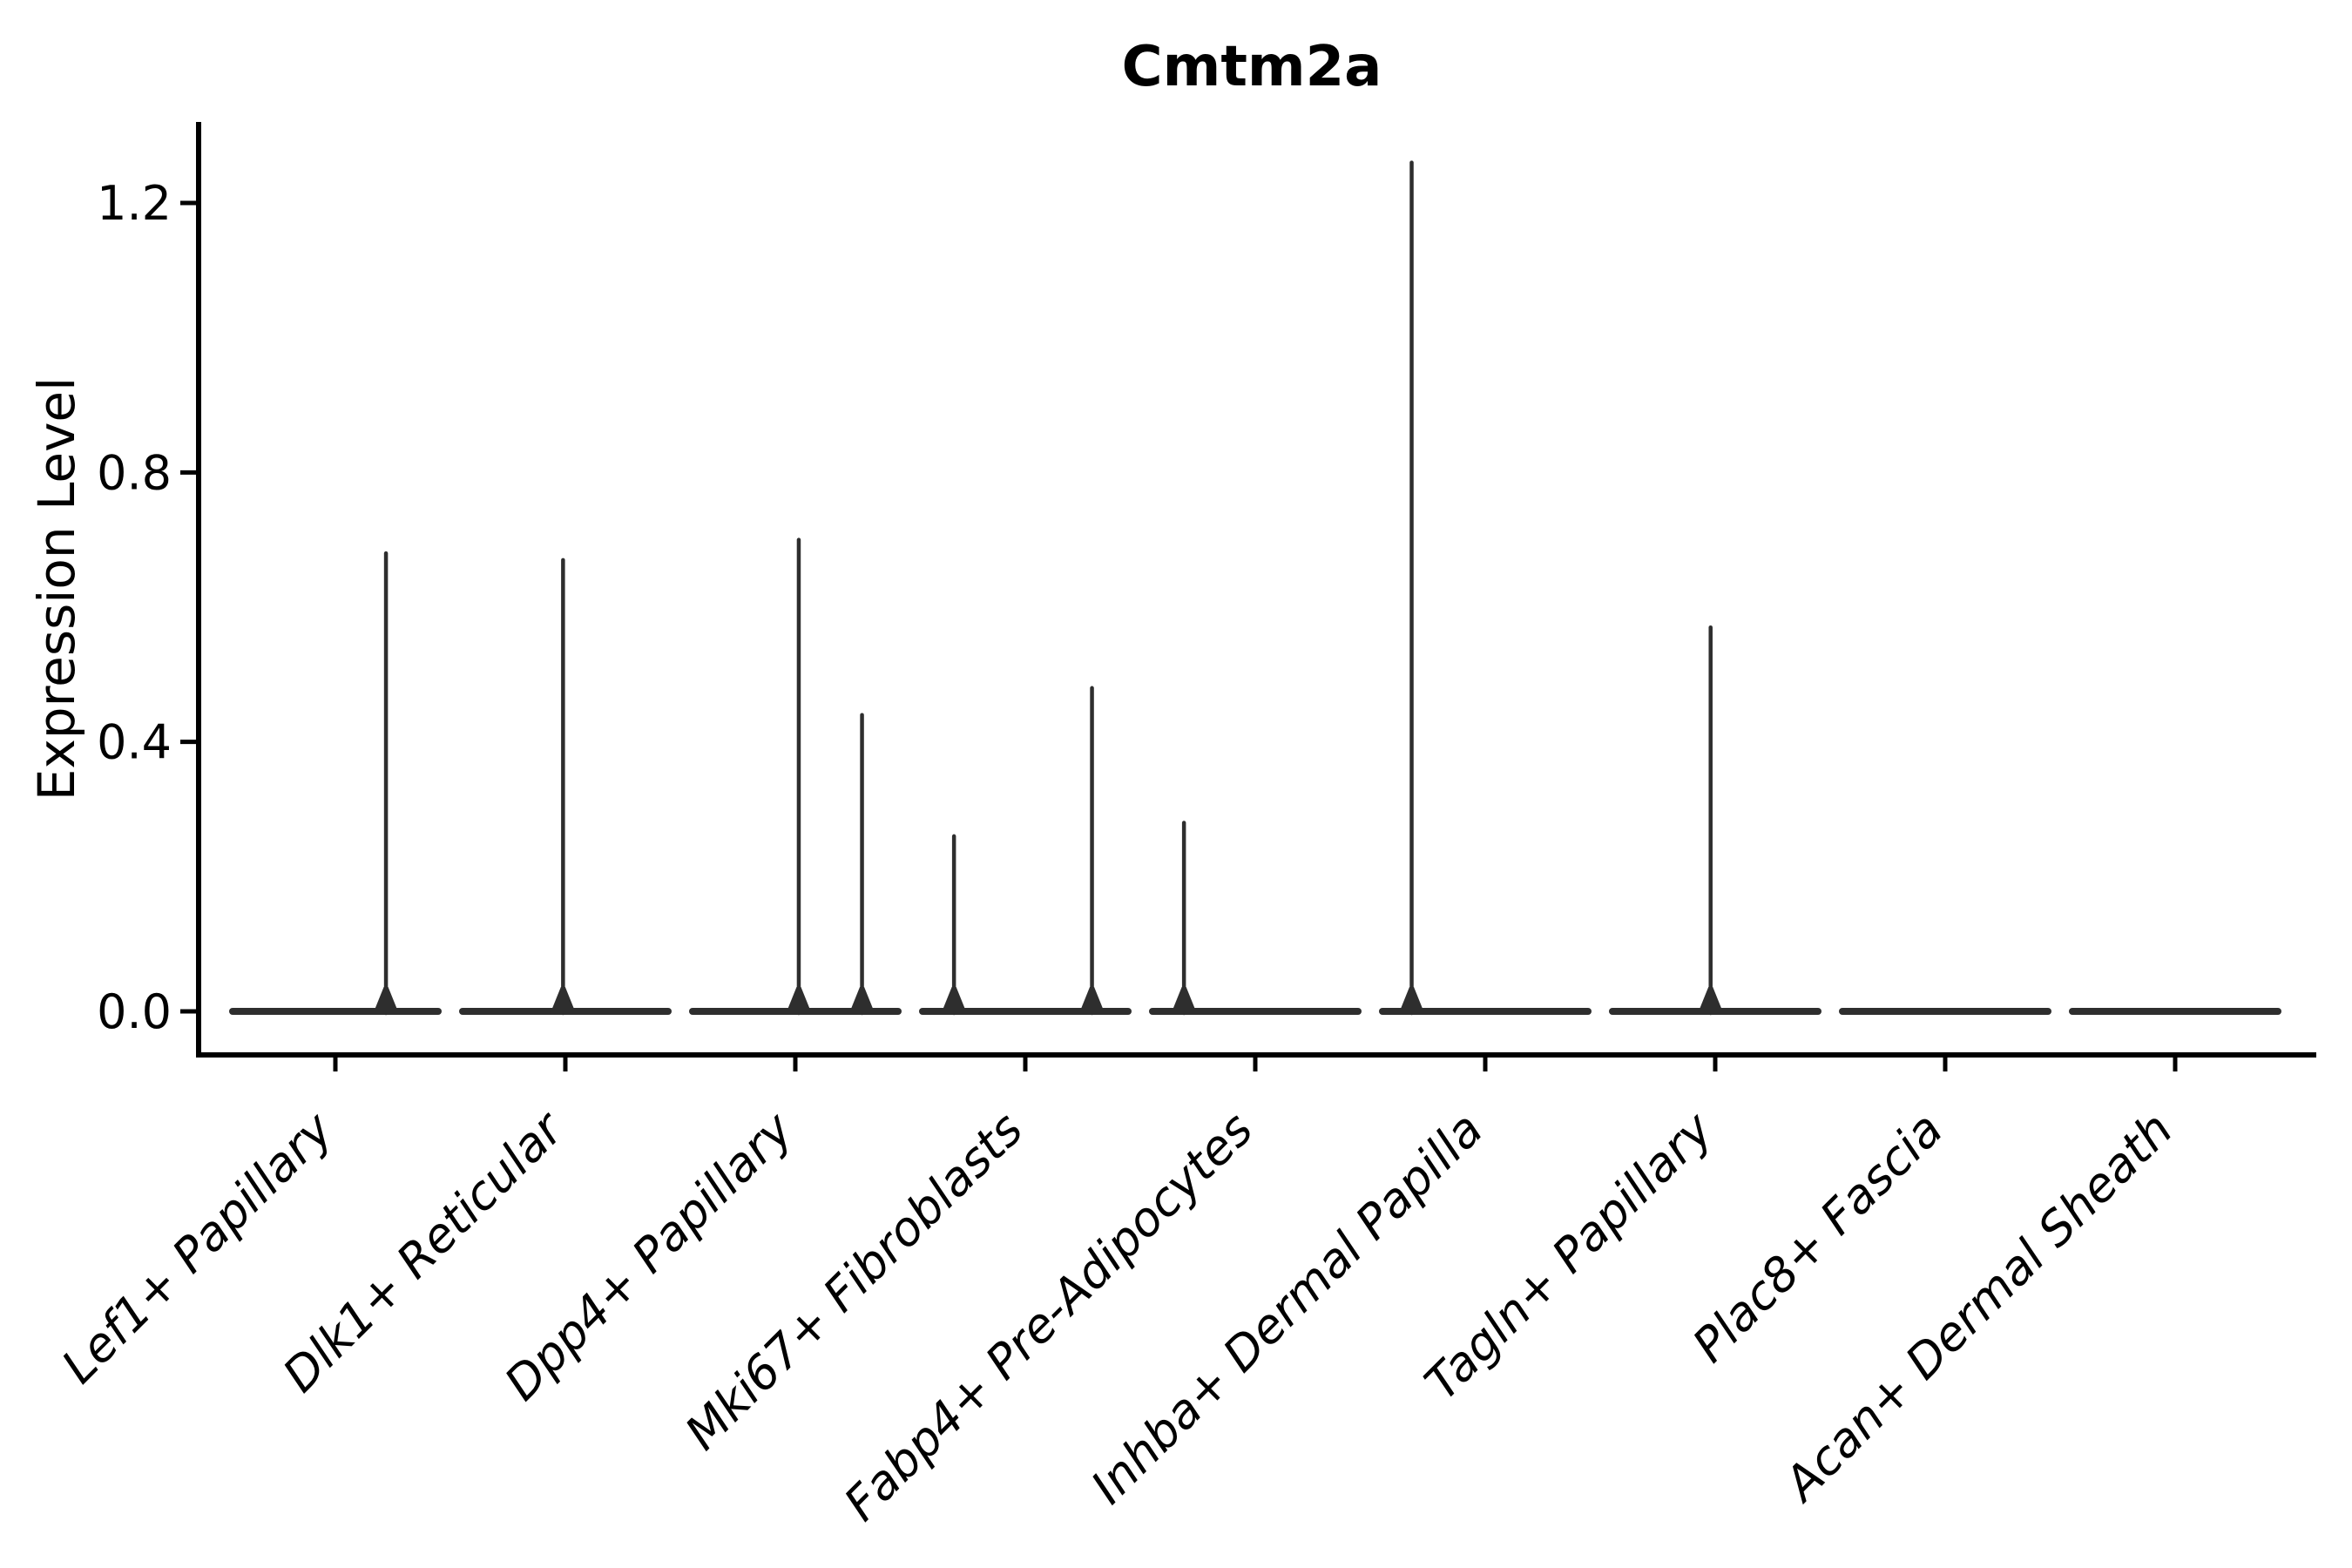 This screenshot has height=1568, width=2352. I want to click on x-tick-label: Plac8+ Fascia, so click(1817, 1237).